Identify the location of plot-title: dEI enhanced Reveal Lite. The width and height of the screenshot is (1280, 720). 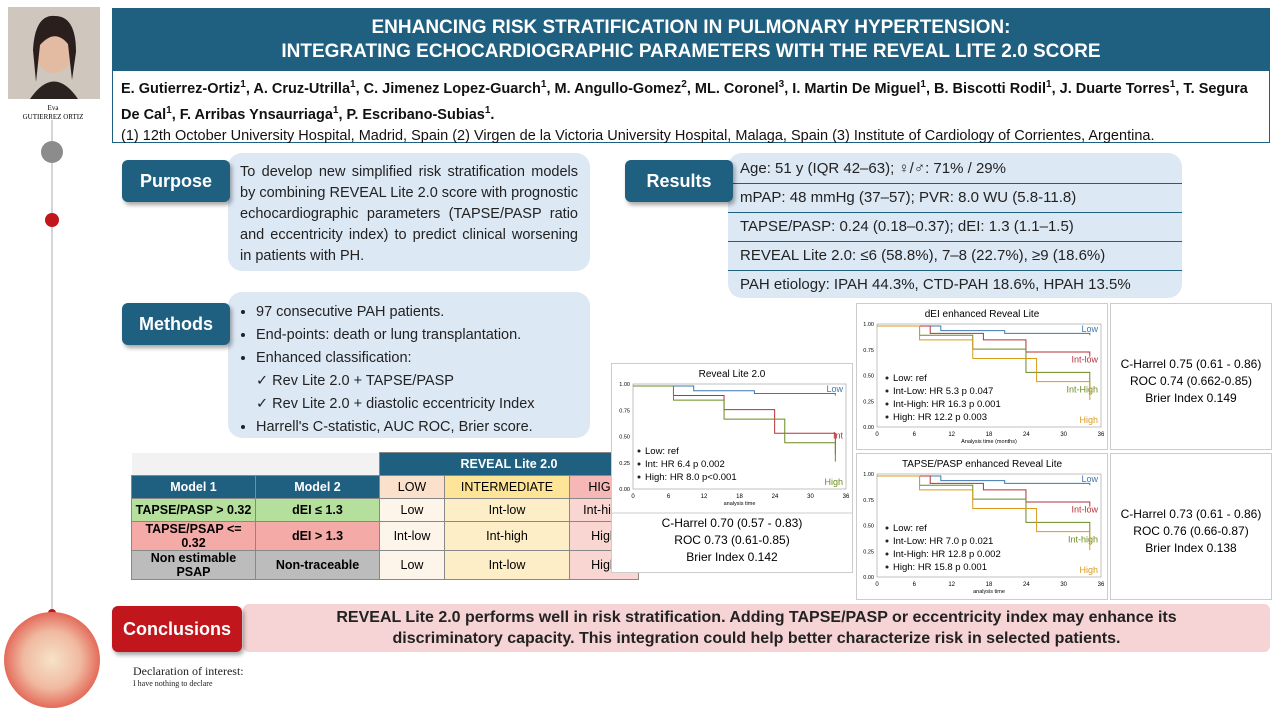
(982, 314).